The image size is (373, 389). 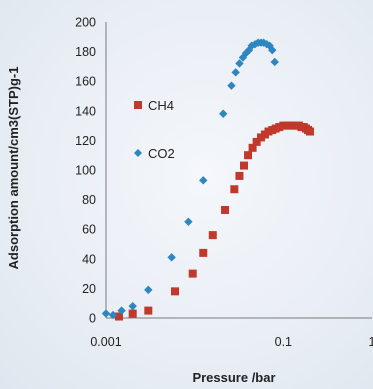 I want to click on x-tick-labels: 0.001 0.1 1, so click(x=231, y=342).